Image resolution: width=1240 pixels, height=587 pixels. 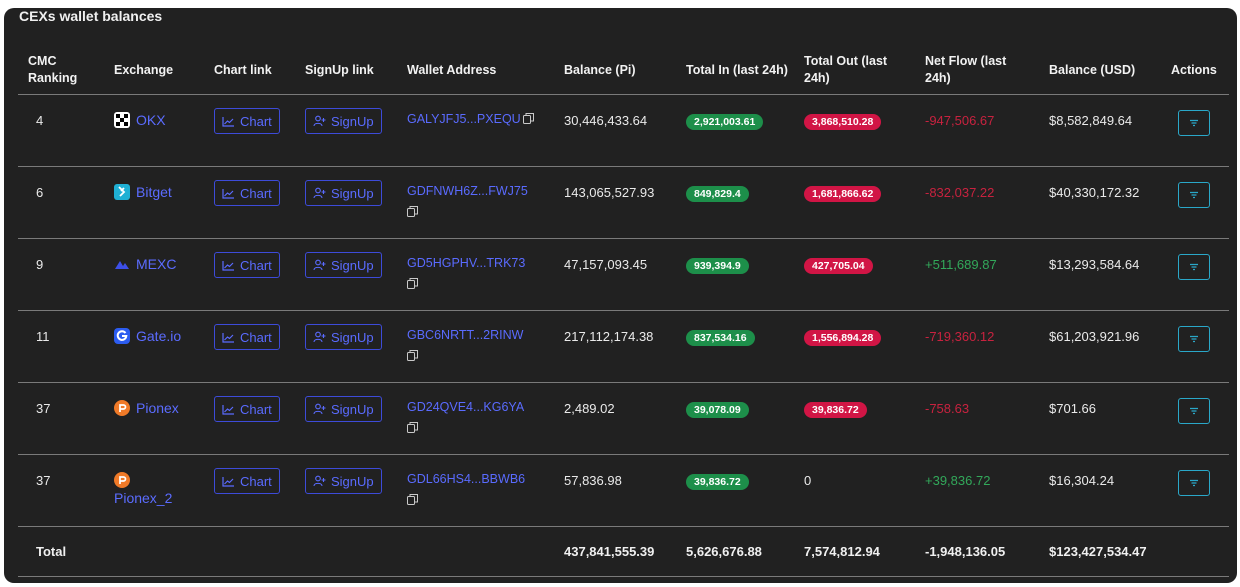 I want to click on net-flow: -832,037.22, so click(x=960, y=192).